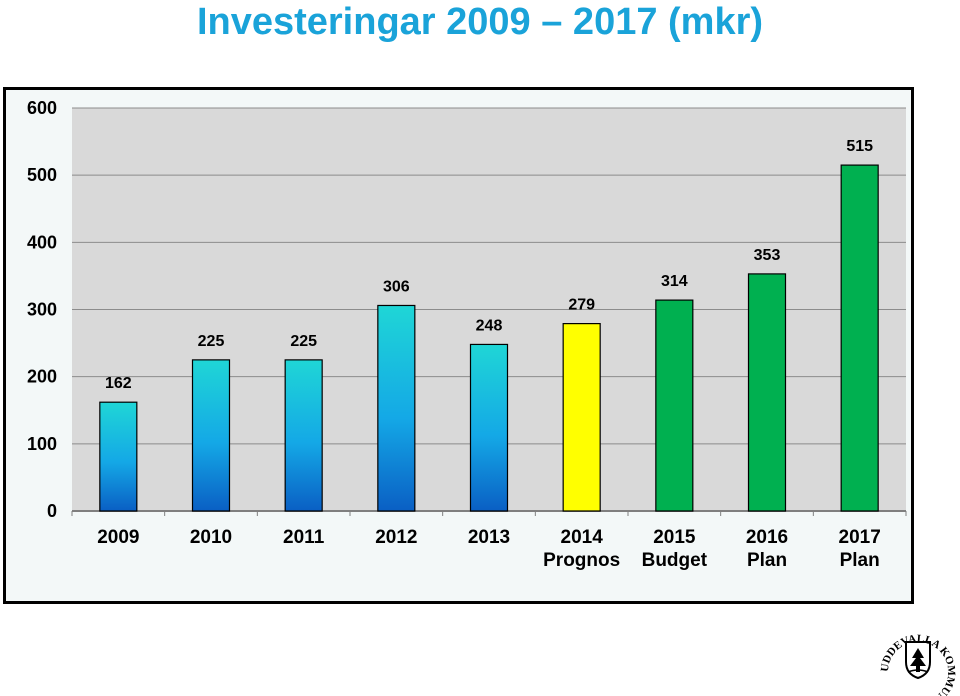  Describe the element at coordinates (211, 435) in the screenshot. I see `bar-2010` at that location.